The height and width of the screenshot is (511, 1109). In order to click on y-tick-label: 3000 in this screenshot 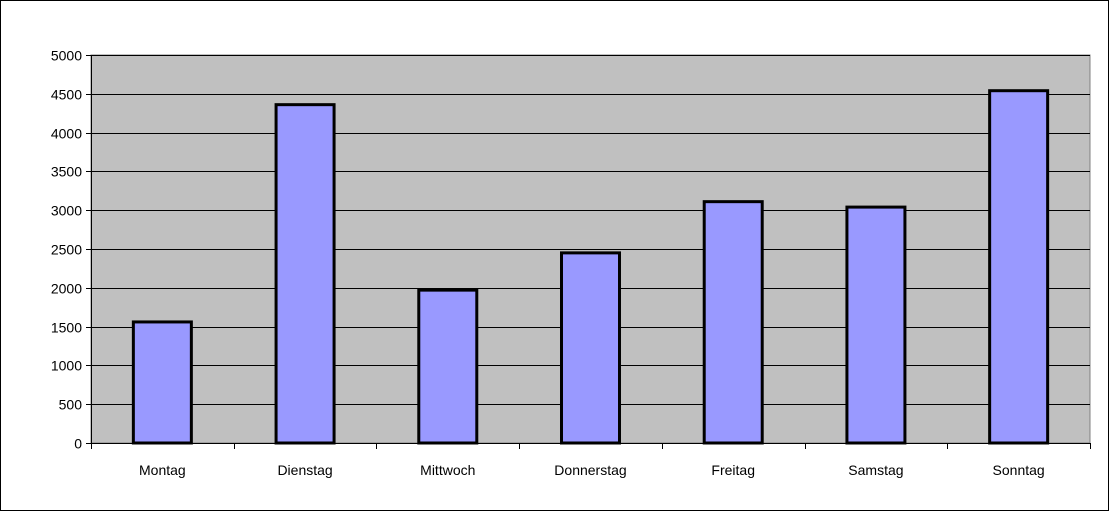, I will do `click(66, 211)`.